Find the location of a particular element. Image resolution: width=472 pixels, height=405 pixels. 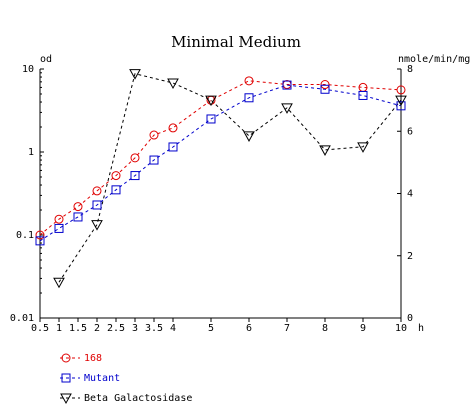

x-tick-label-8: 5 is located at coordinates (211, 328).